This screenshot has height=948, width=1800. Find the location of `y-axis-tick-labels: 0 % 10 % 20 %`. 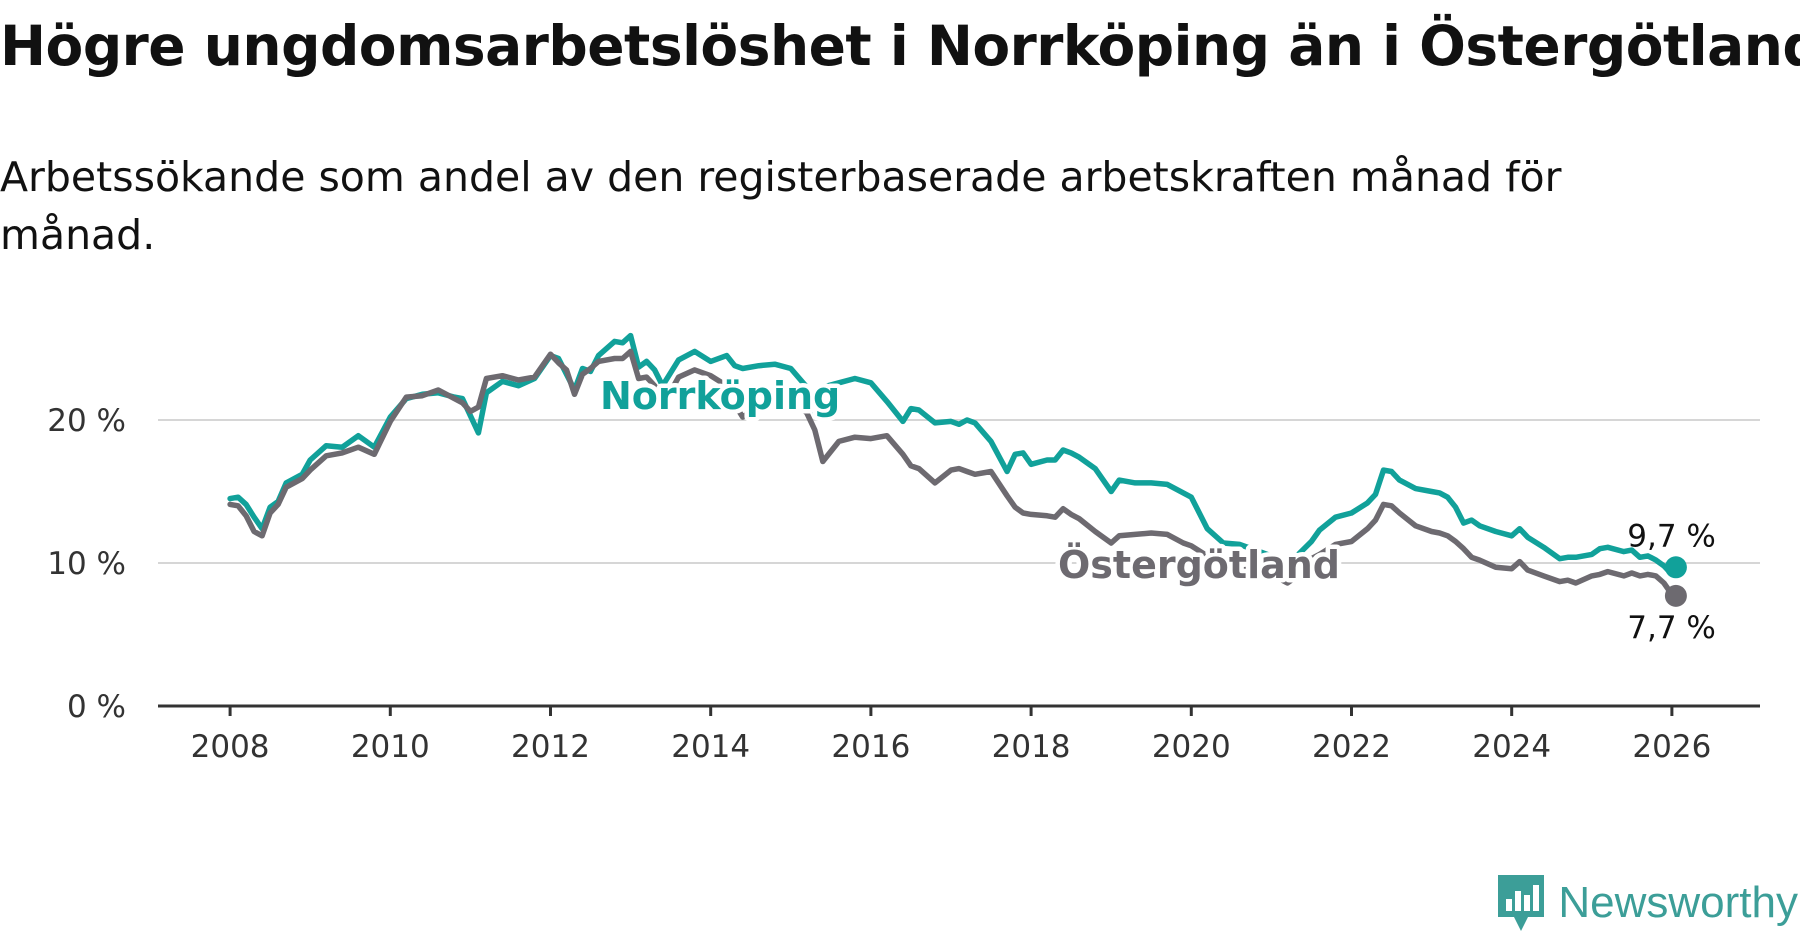

y-axis-tick-labels: 0 % 10 % 20 % is located at coordinates (86, 564).